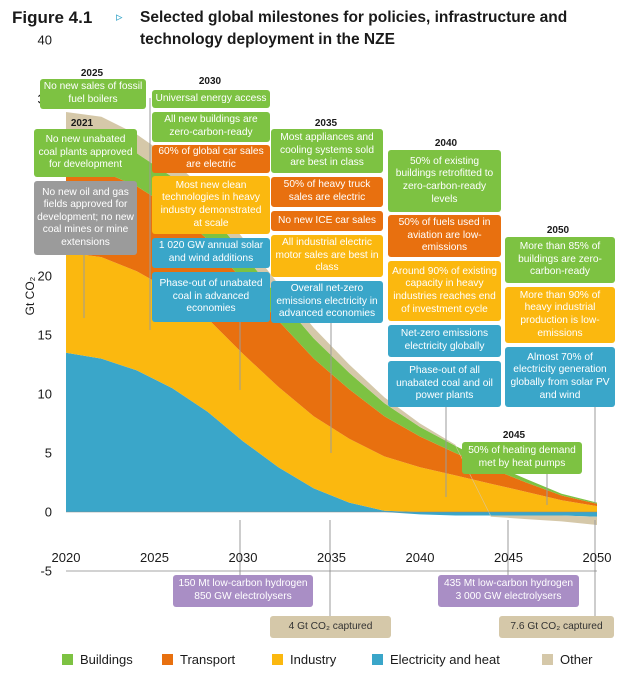 The width and height of the screenshot is (634, 680). What do you see at coordinates (327, 192) in the screenshot?
I see `milestone-2035-trucks: 50% of heavy truck sales are electric` at bounding box center [327, 192].